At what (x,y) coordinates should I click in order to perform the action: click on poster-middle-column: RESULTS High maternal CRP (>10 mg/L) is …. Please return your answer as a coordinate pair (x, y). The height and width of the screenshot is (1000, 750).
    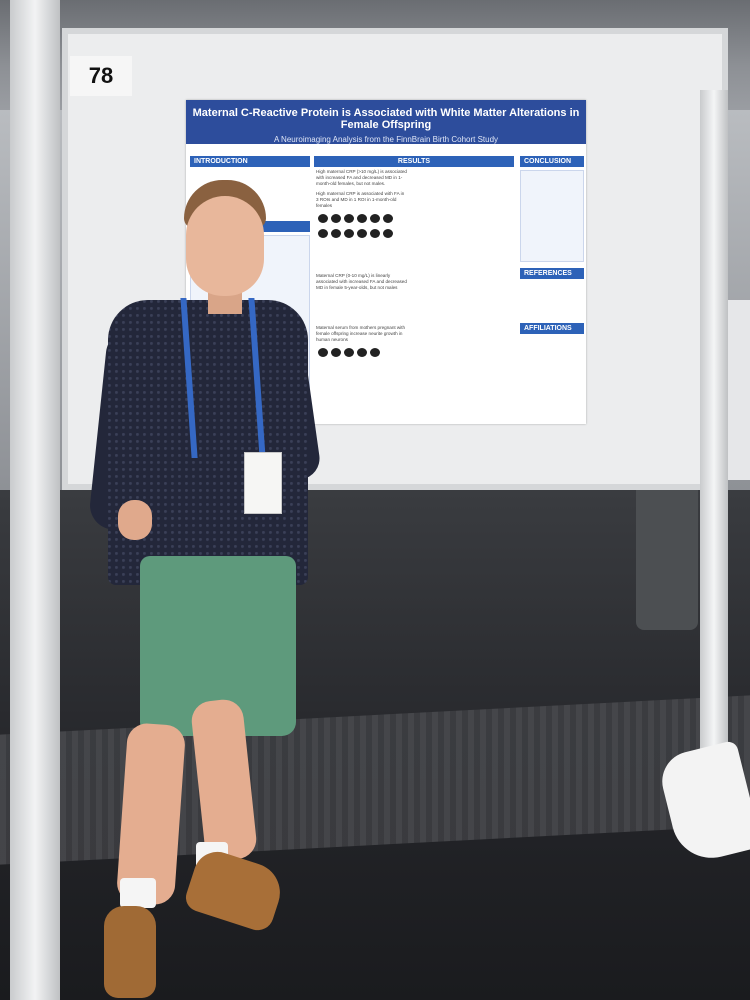
    Looking at the image, I should click on (414, 258).